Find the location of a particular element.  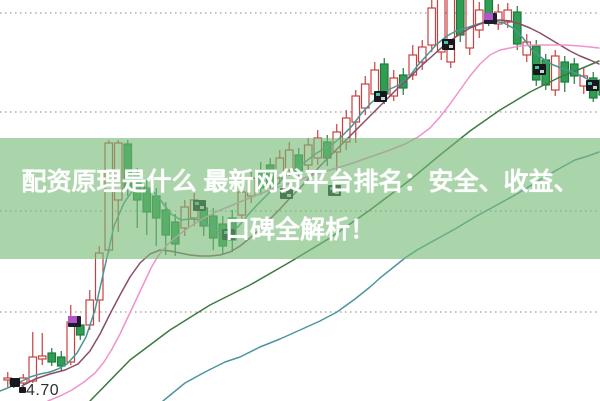

headline-line2: 口碑全解析！ is located at coordinates (299, 230).